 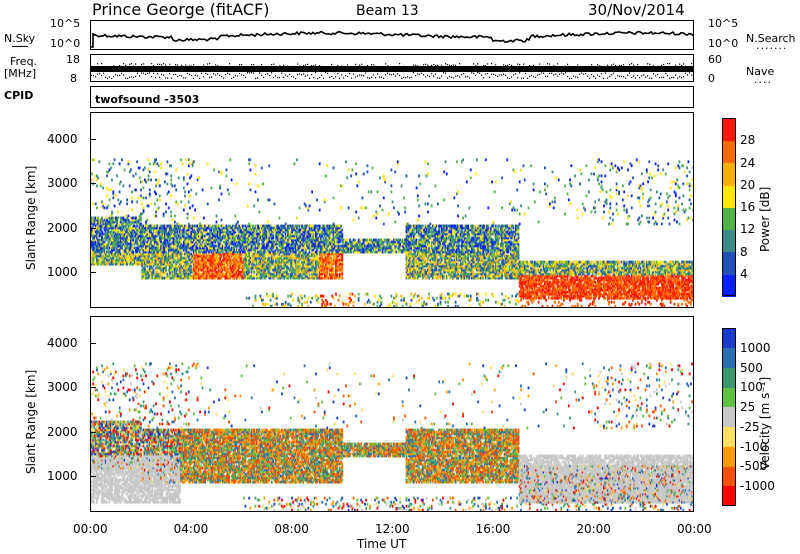 I want to click on nsky-legend-line, so click(x=20, y=46).